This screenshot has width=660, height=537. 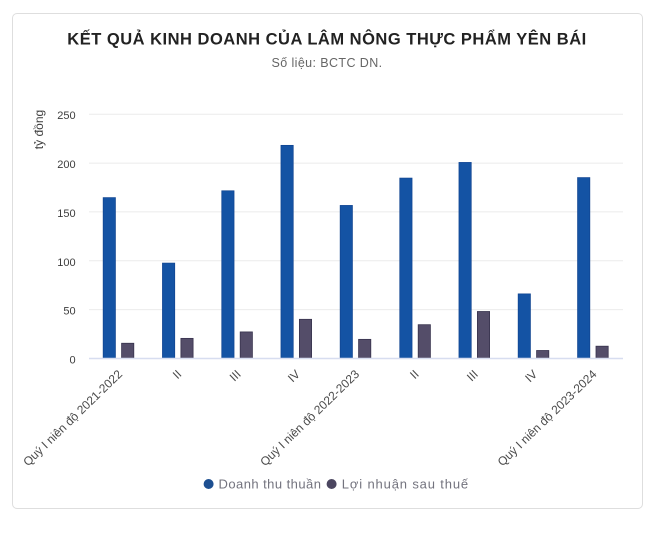 What do you see at coordinates (66, 214) in the screenshot?
I see `svg-text: 150` at bounding box center [66, 214].